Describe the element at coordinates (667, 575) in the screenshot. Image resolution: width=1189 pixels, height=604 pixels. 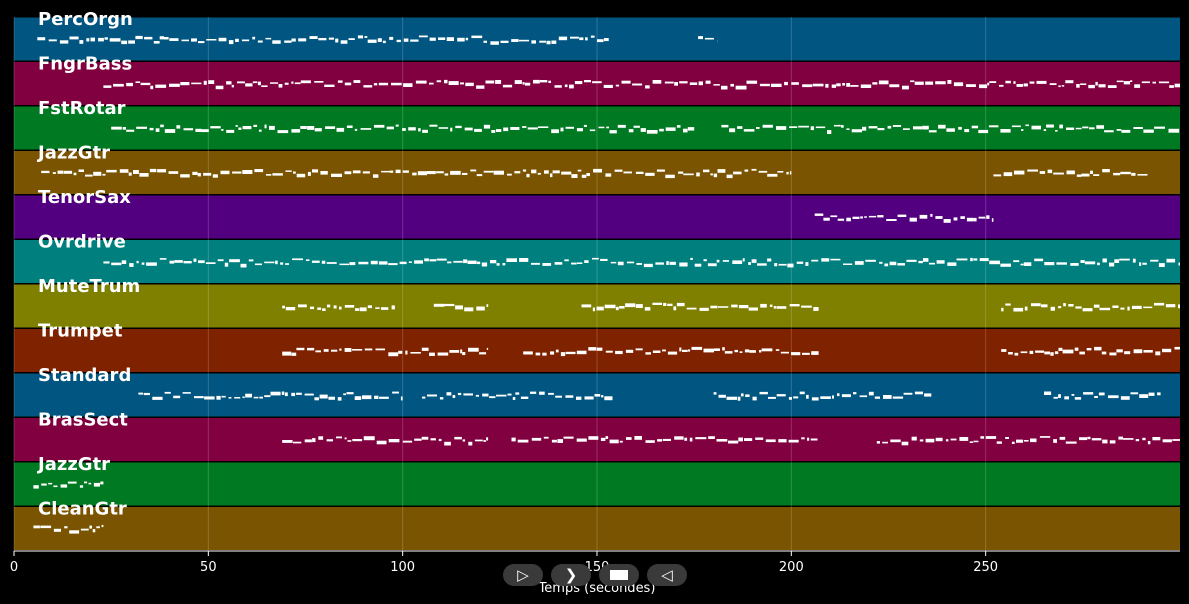
I see `rewind-button: ◁` at that location.